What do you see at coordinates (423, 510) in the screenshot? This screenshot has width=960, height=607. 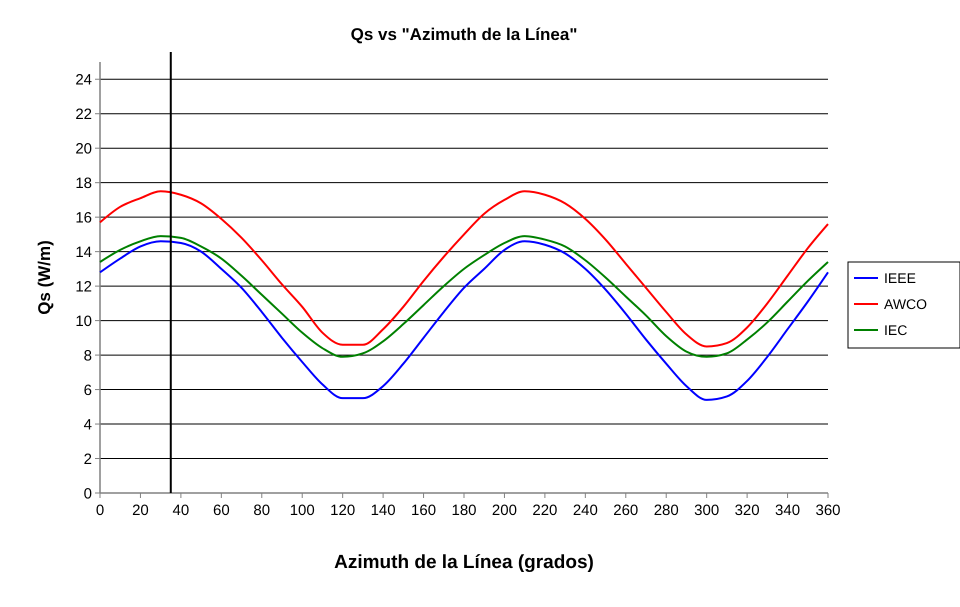 I see `x-tick-label: 160` at bounding box center [423, 510].